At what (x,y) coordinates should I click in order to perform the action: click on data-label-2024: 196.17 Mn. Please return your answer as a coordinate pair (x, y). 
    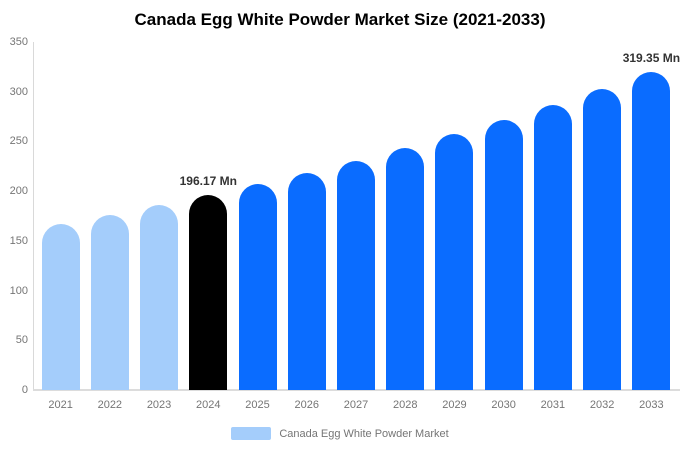
    Looking at the image, I should click on (208, 180).